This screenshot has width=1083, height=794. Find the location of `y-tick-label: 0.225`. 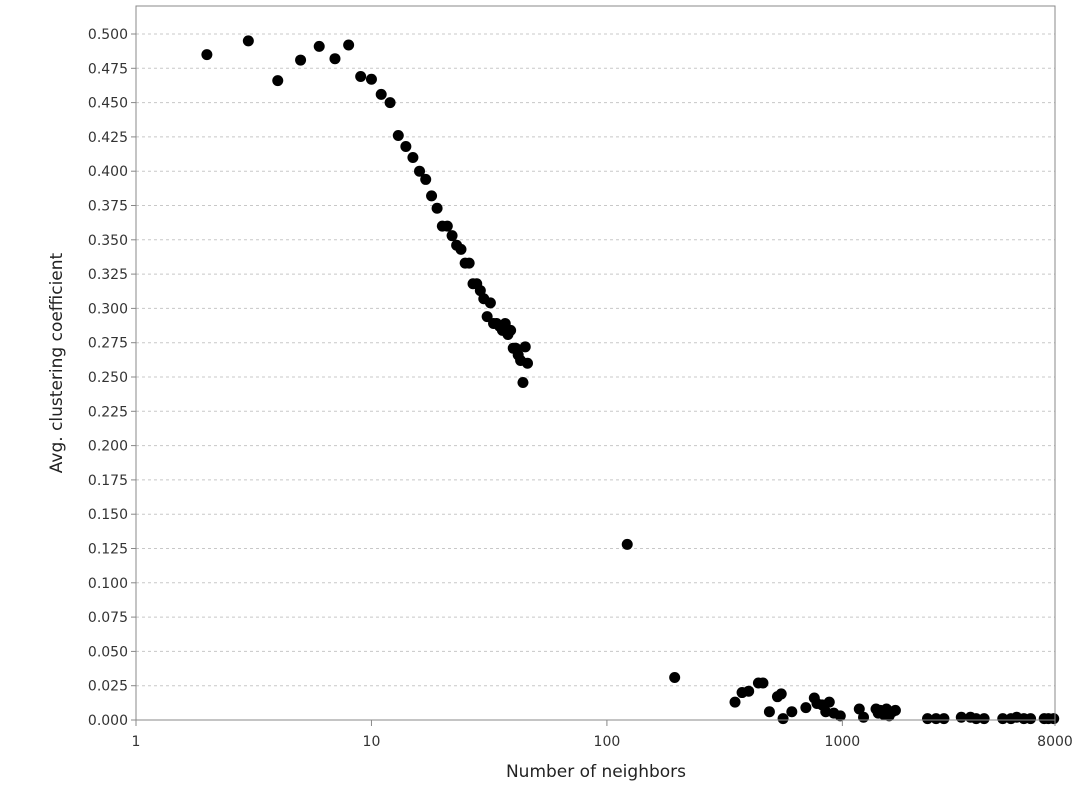

y-tick-label: 0.225 is located at coordinates (108, 412).